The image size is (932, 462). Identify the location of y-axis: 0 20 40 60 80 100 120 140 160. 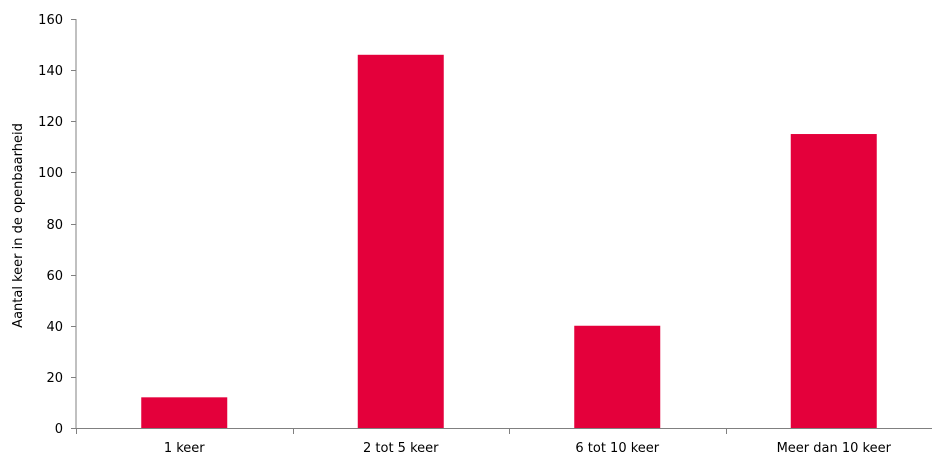
(57, 225).